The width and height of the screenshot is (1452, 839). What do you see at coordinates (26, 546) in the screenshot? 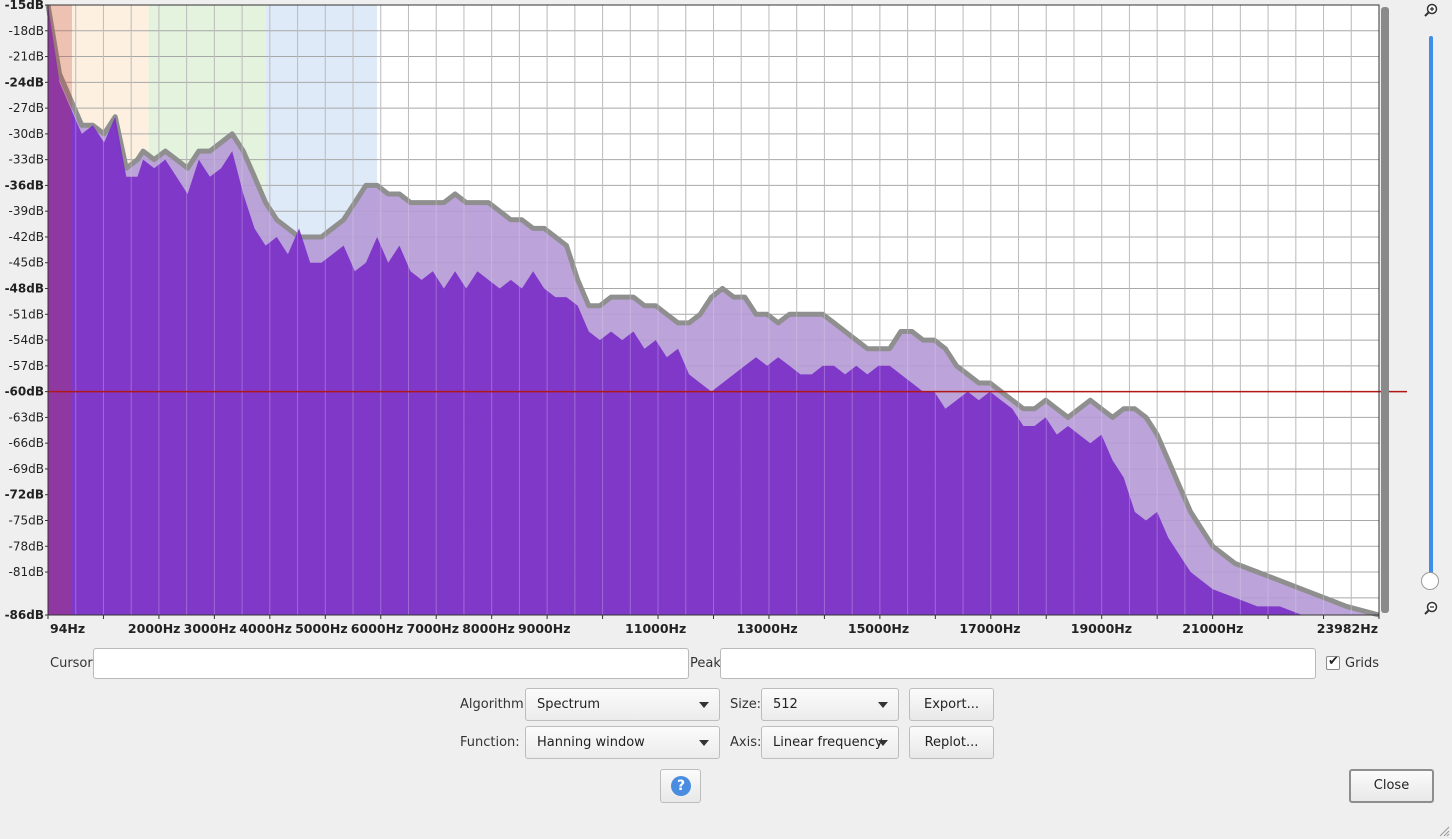
I see `db-tick-label: -78dB` at bounding box center [26, 546].